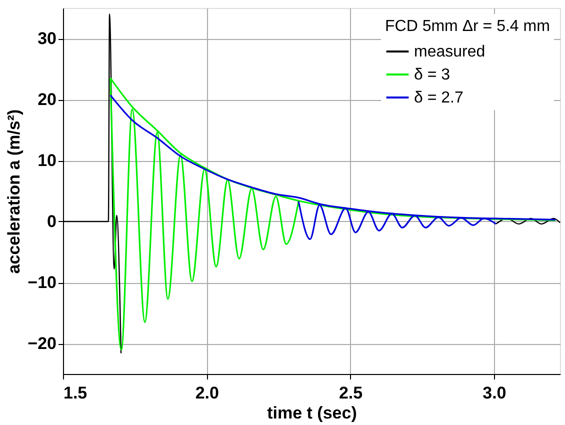 This screenshot has height=425, width=565. I want to click on y-tick-label: 30, so click(47, 38).